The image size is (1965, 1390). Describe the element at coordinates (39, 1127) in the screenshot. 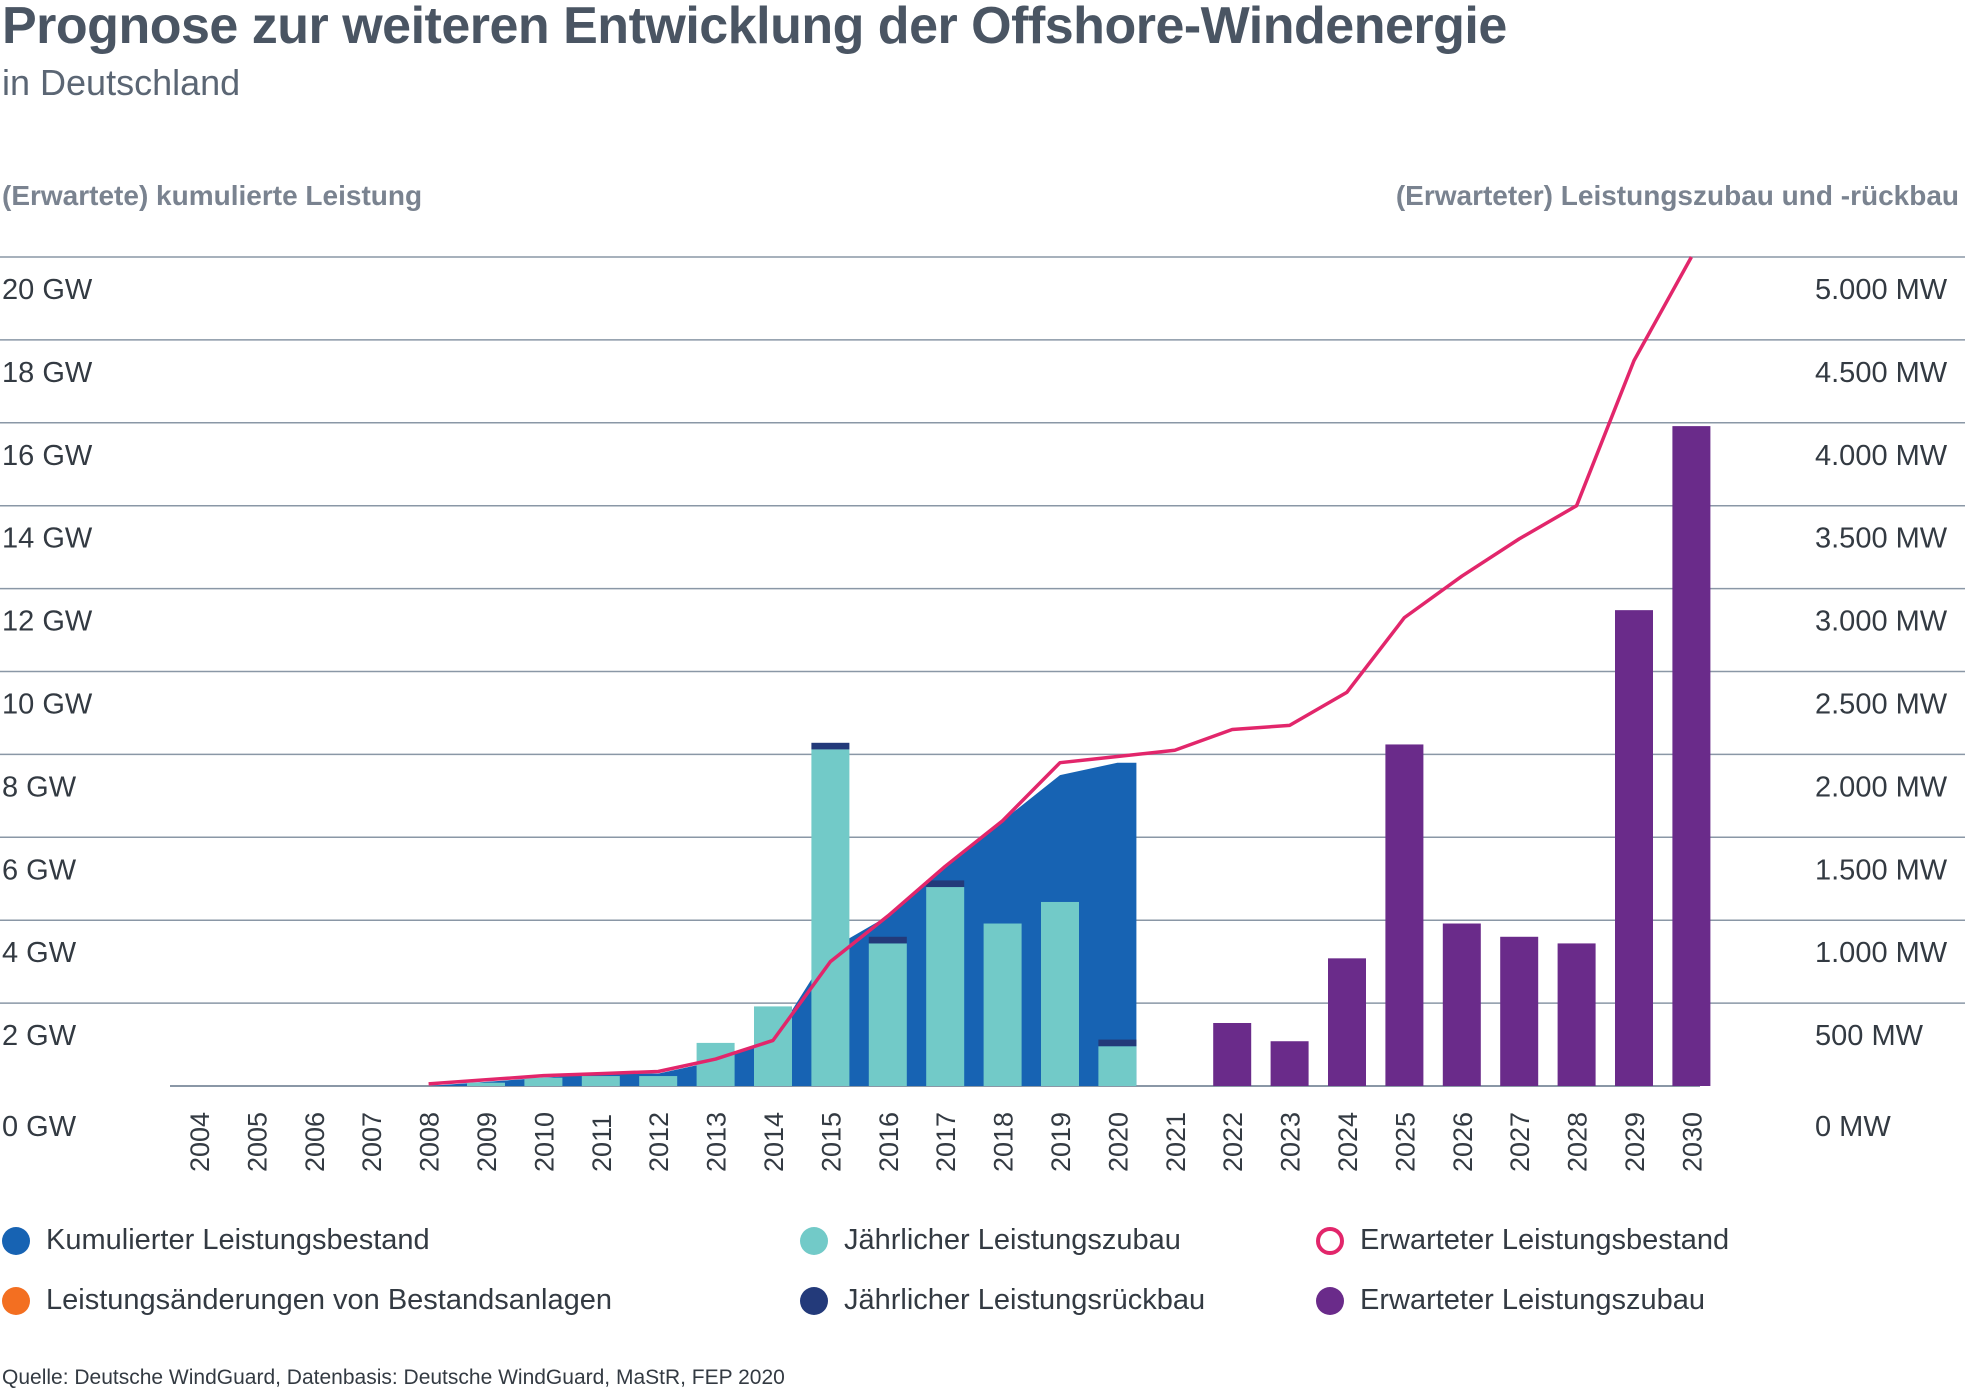

I see `left-tick-label: 0 GW` at that location.